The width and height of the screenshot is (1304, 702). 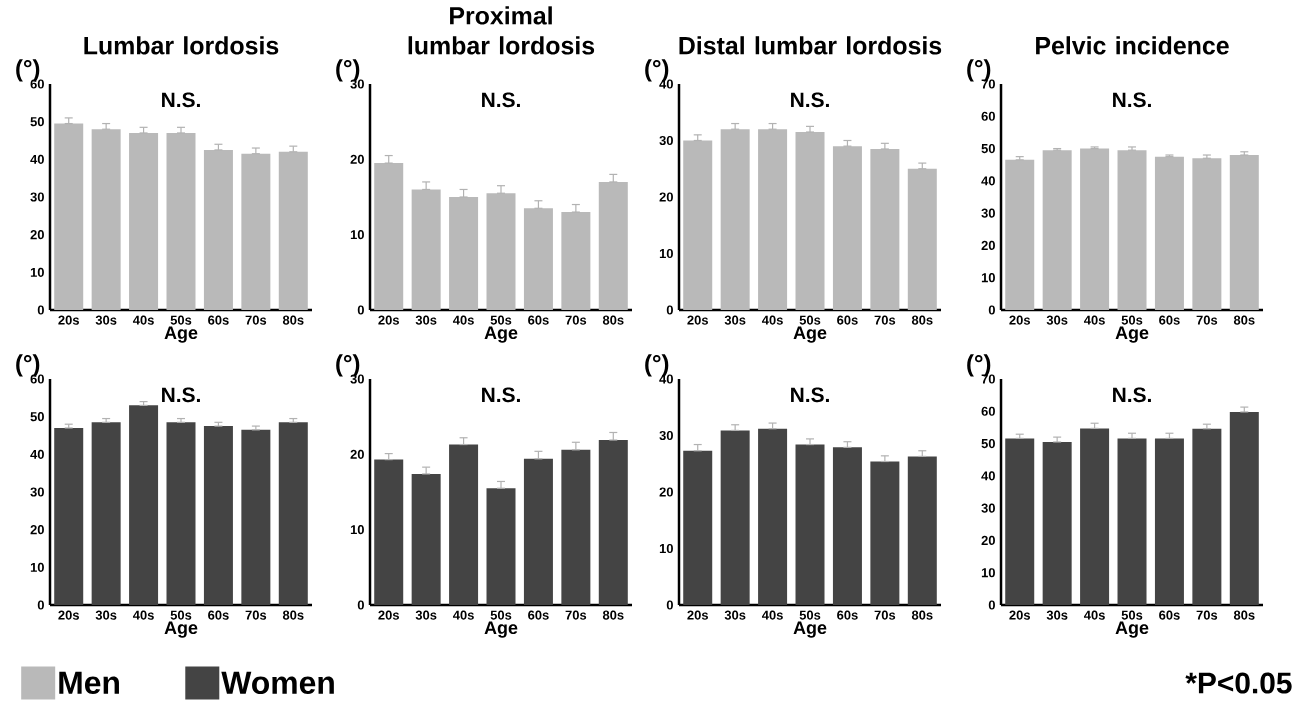 What do you see at coordinates (501, 30) in the screenshot?
I see `chart-title: Proximal lumbar lordosis` at bounding box center [501, 30].